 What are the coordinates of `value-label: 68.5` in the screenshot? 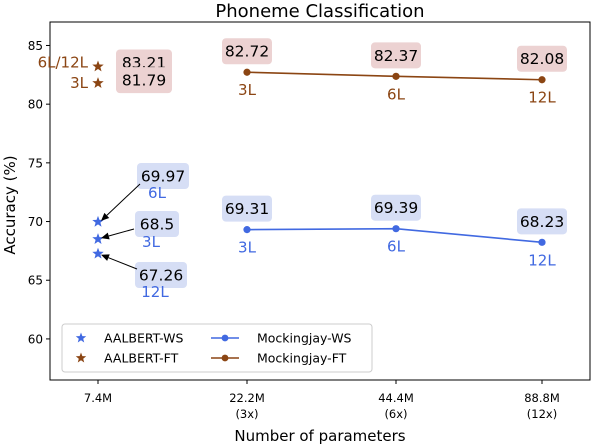 It's located at (157, 225).